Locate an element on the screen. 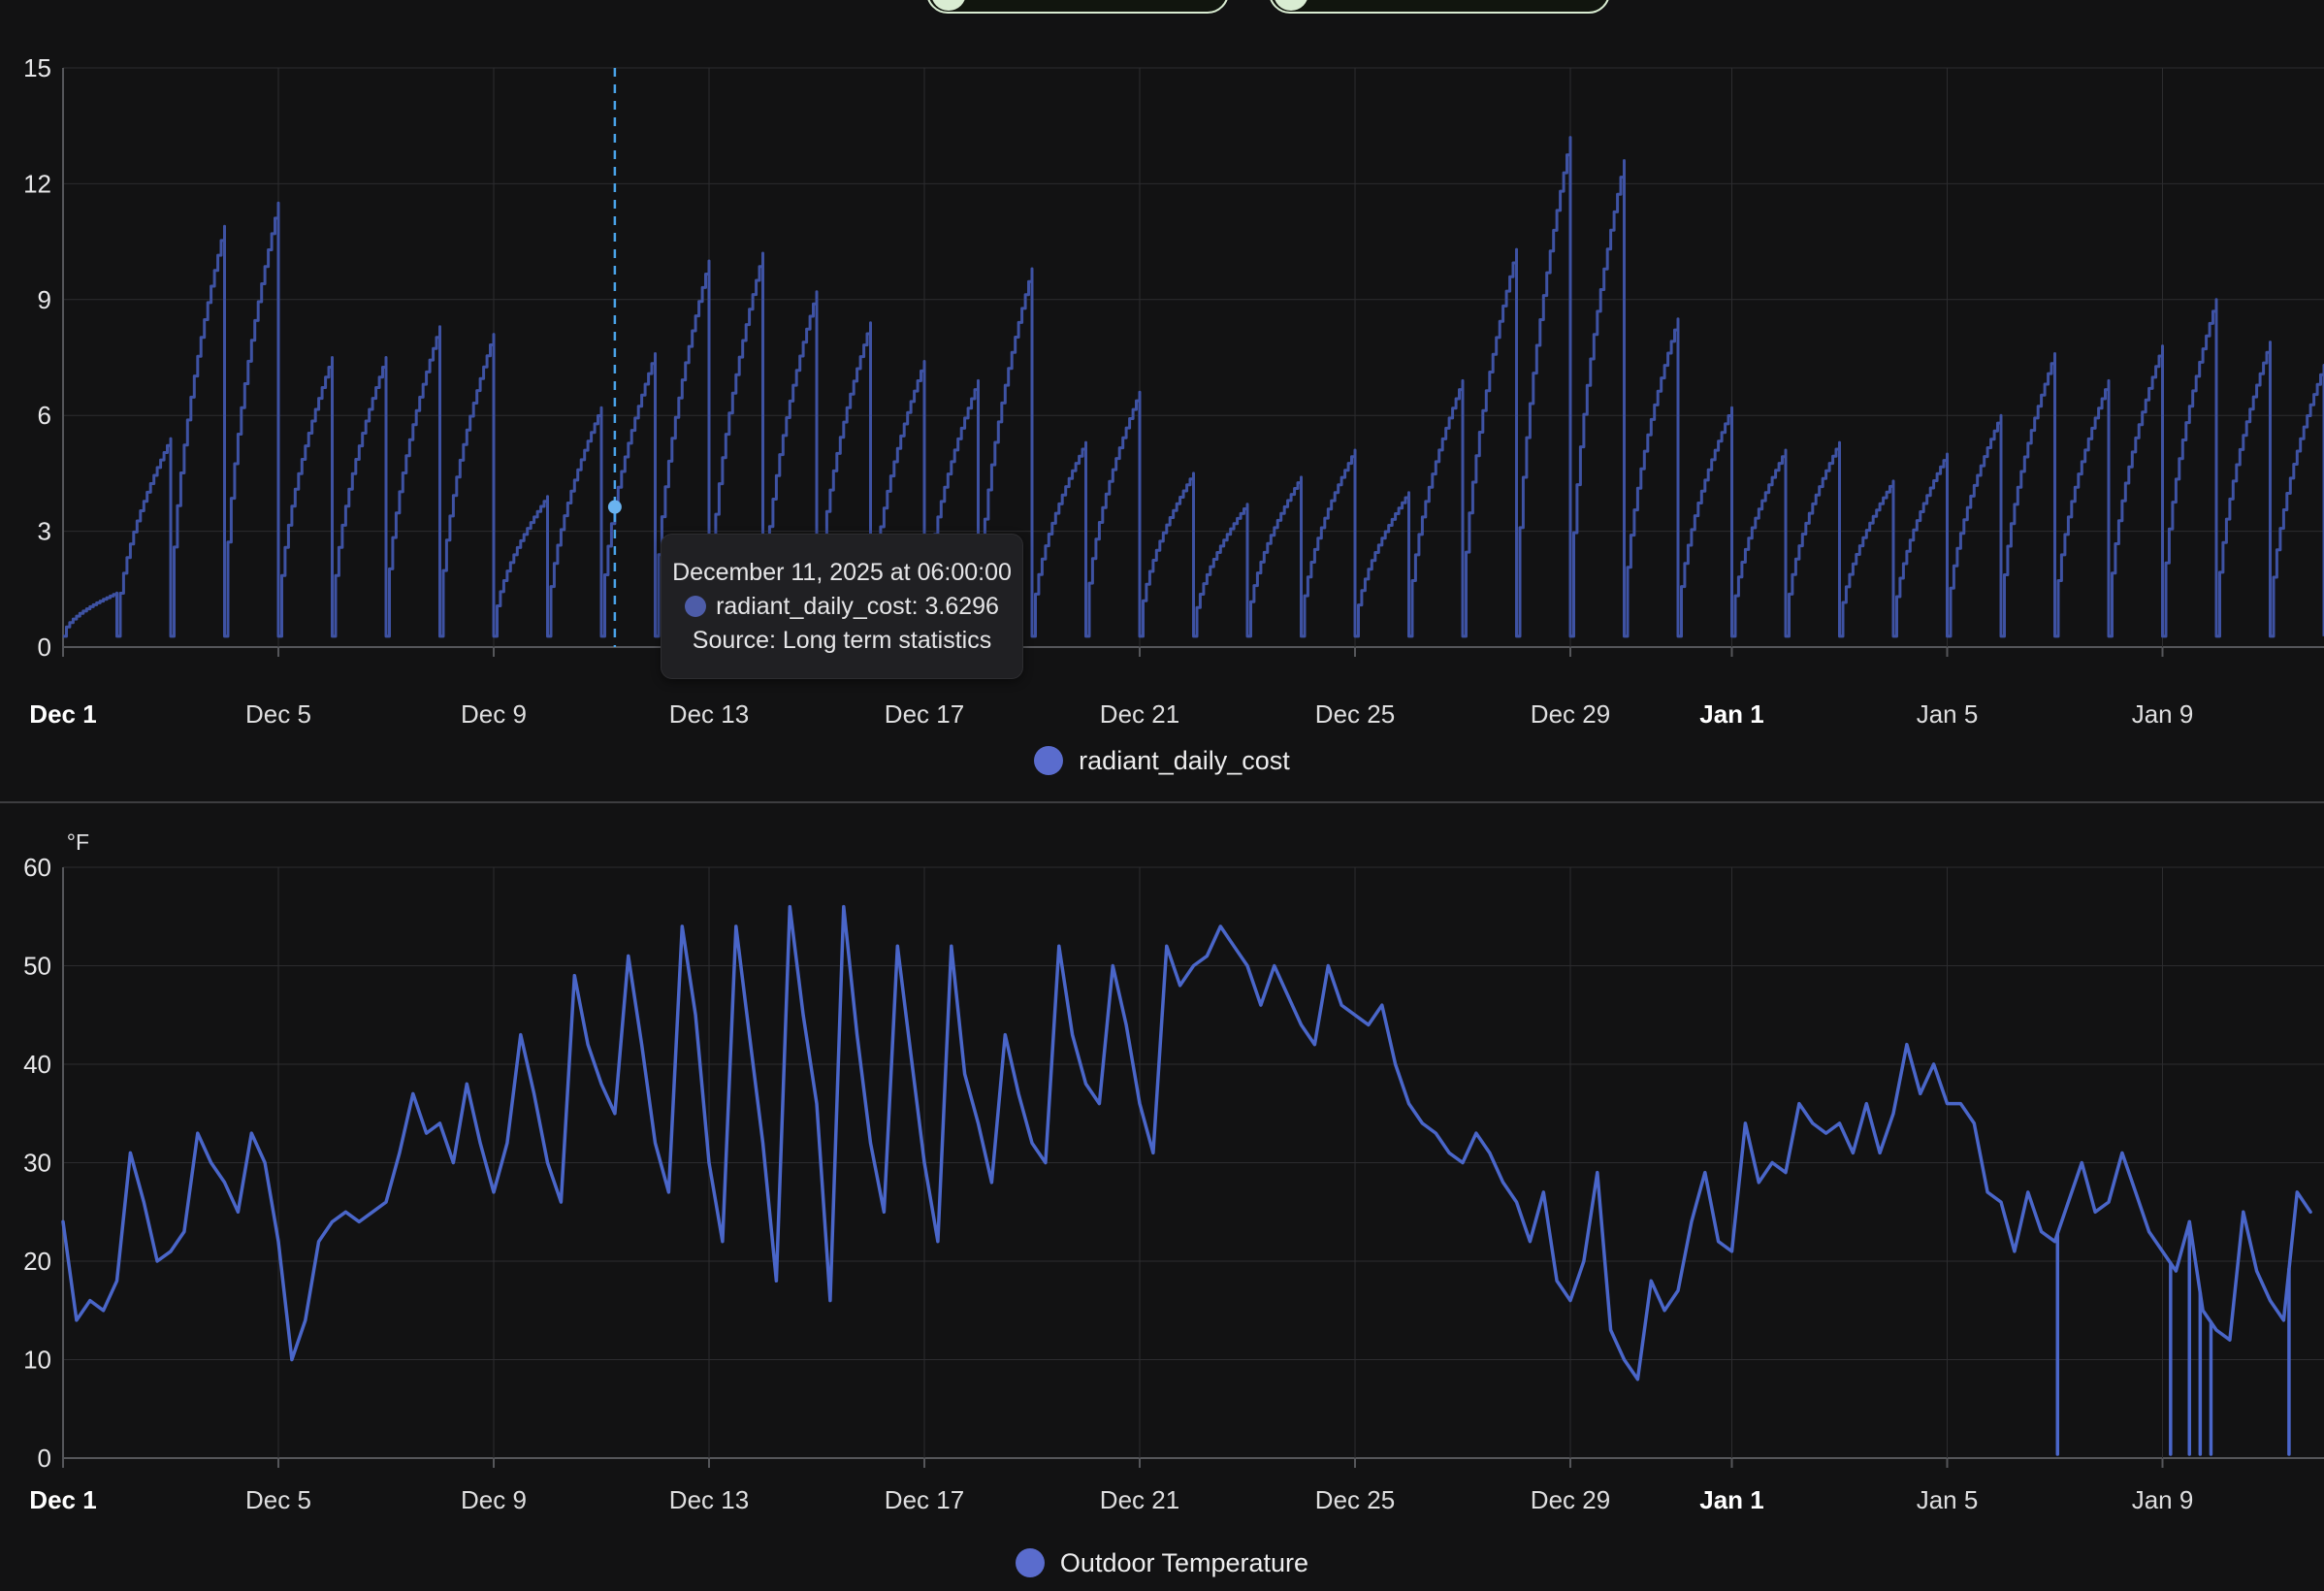  svg-text: 6 is located at coordinates (44, 416).